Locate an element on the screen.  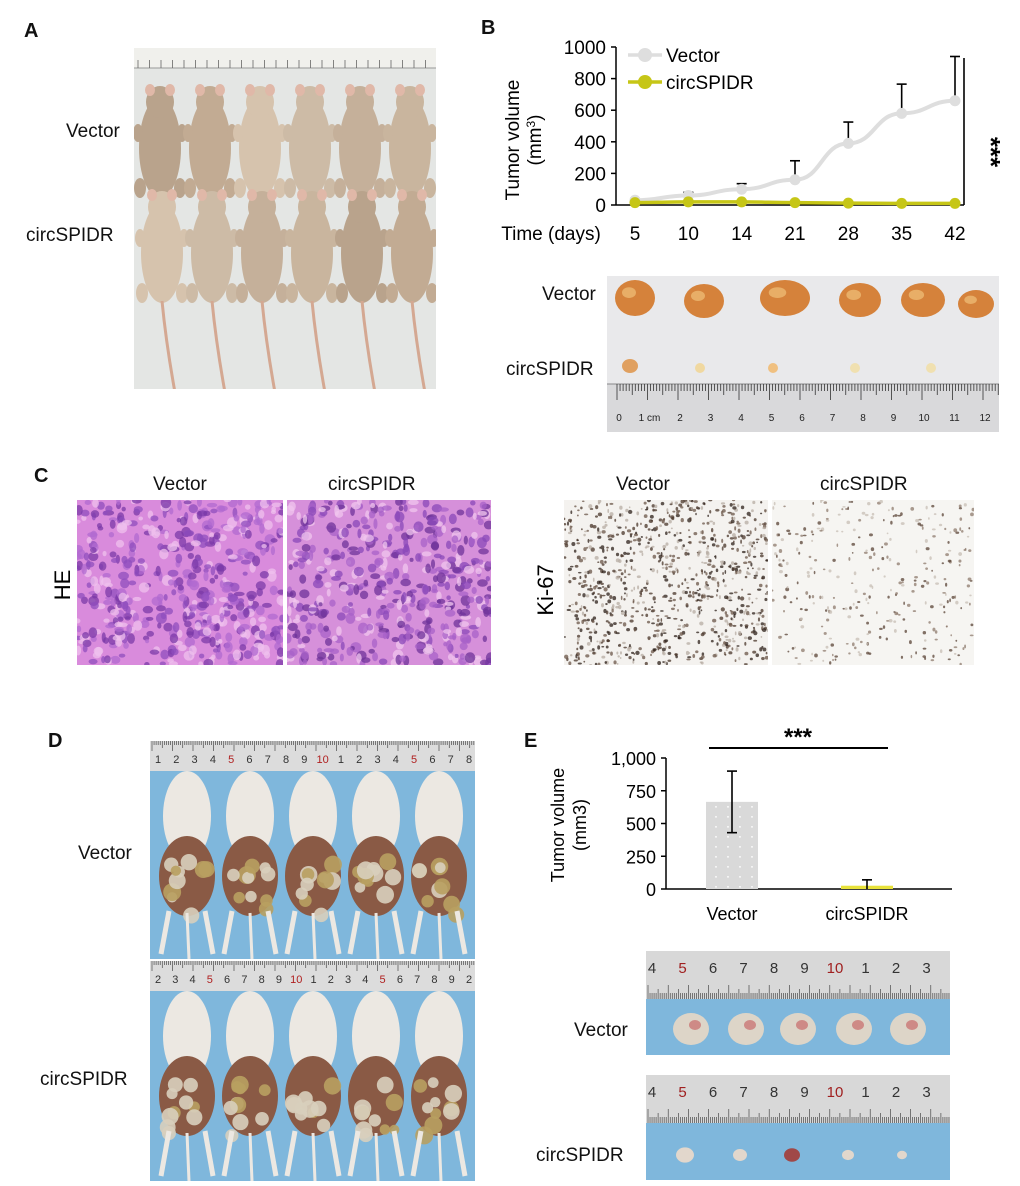
panel-b-ruler-label: 10 is located at coordinates (924, 418).